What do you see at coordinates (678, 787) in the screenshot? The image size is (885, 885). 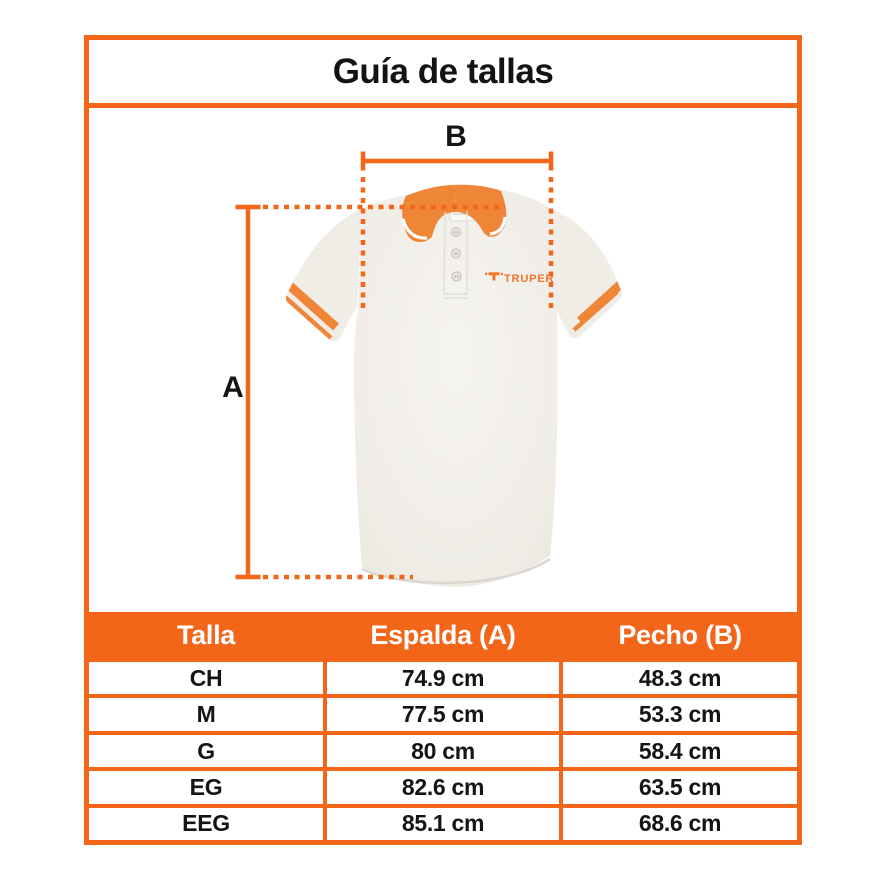 I see `pecho-cell: 63.5 cm` at bounding box center [678, 787].